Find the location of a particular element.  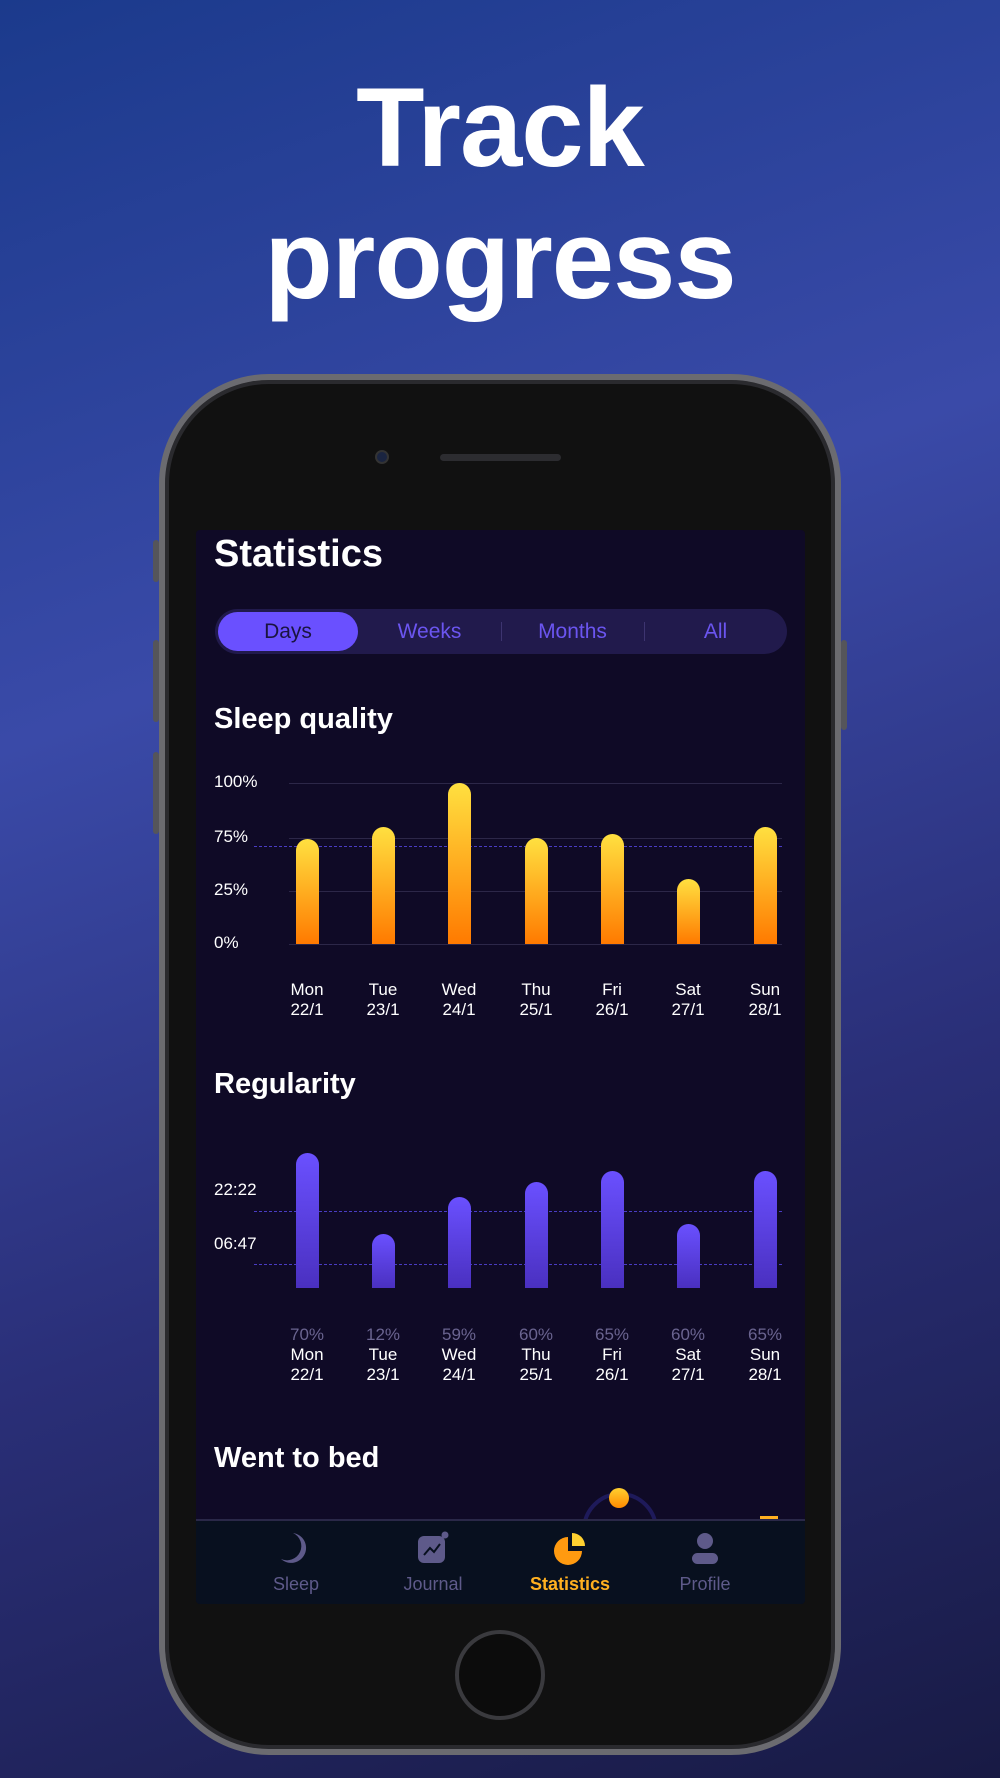

tab-journal: Journal is located at coordinates (433, 1563).